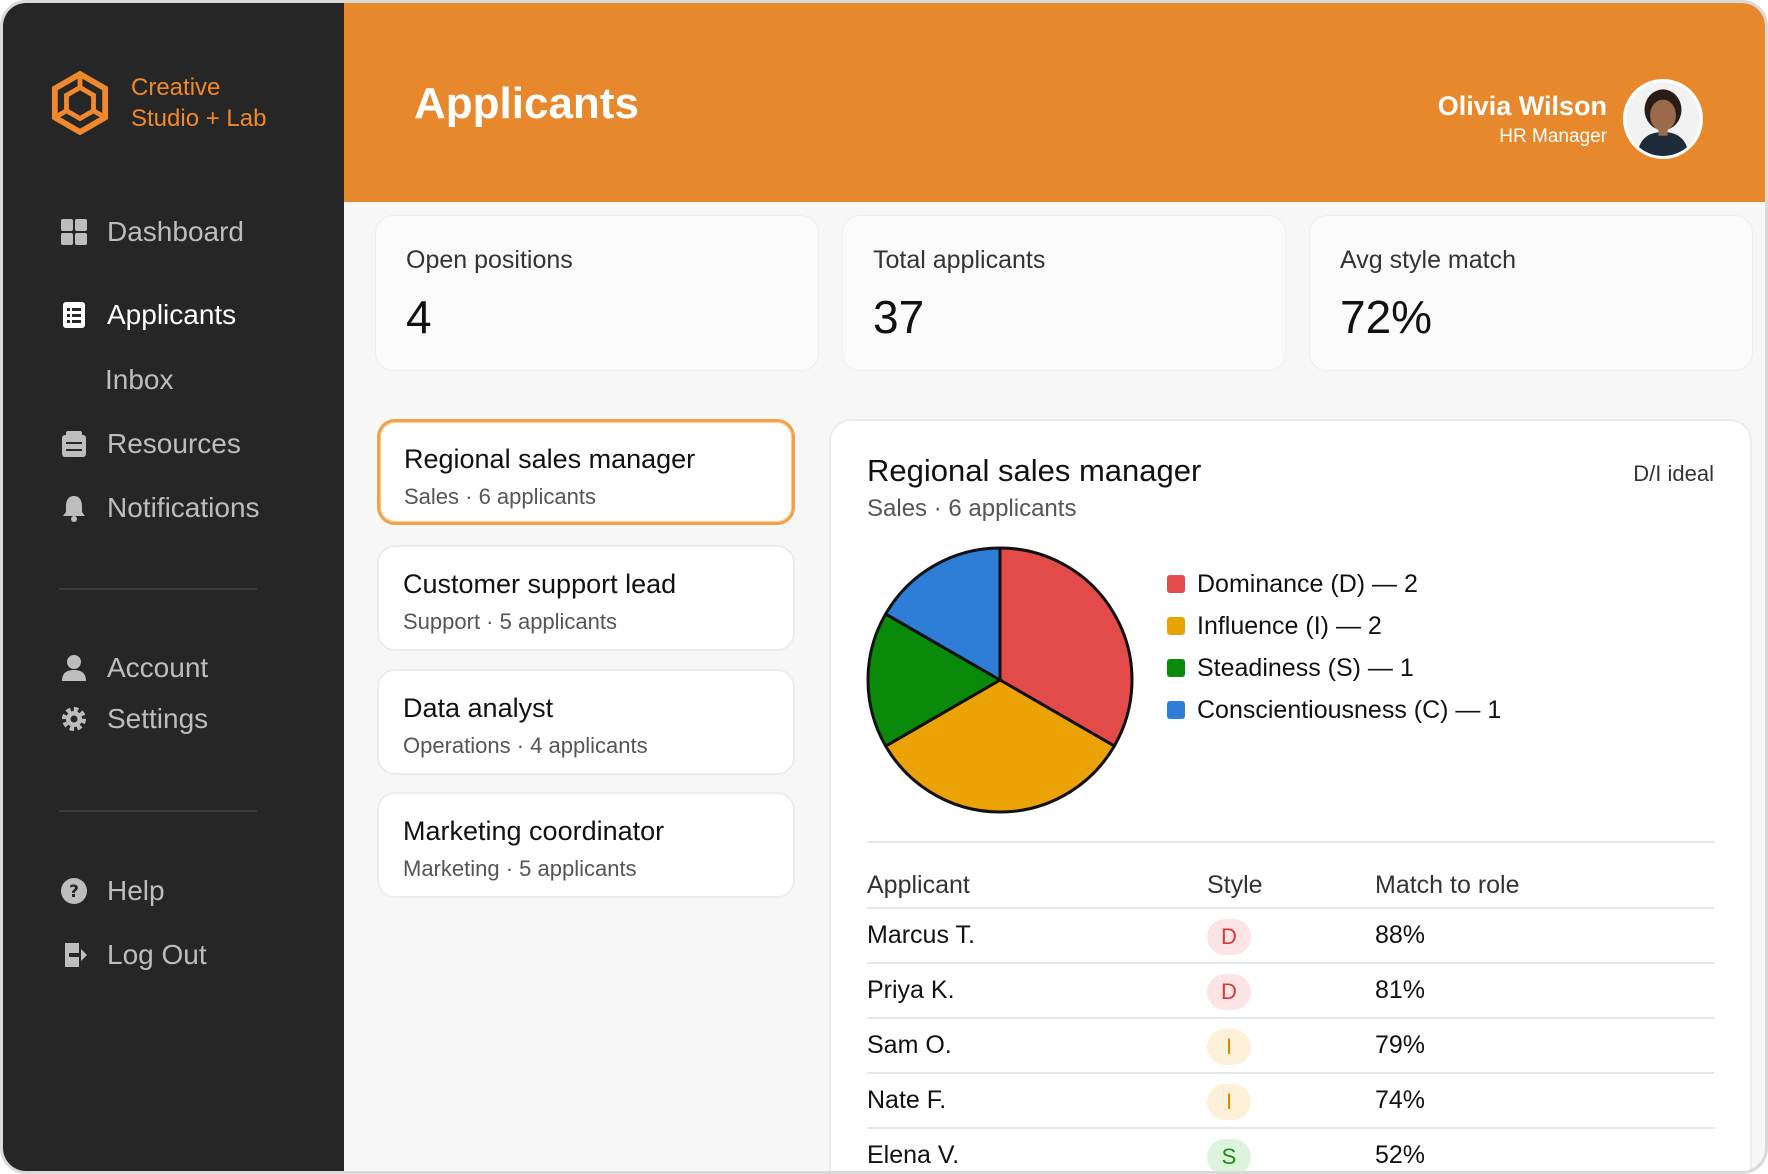 Image resolution: width=1768 pixels, height=1174 pixels. I want to click on sidebar-item-notifications: Notifications, so click(158, 508).